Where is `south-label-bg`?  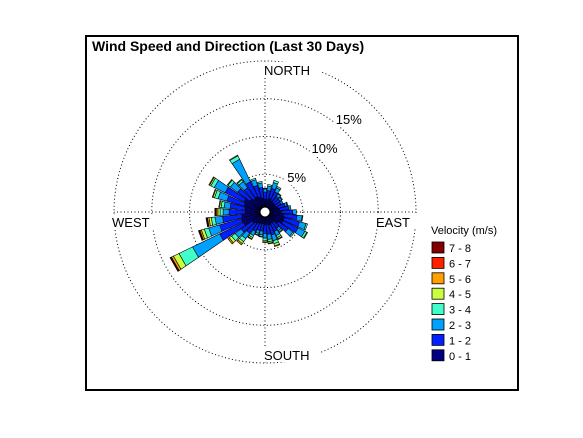 south-label-bg is located at coordinates (291, 354).